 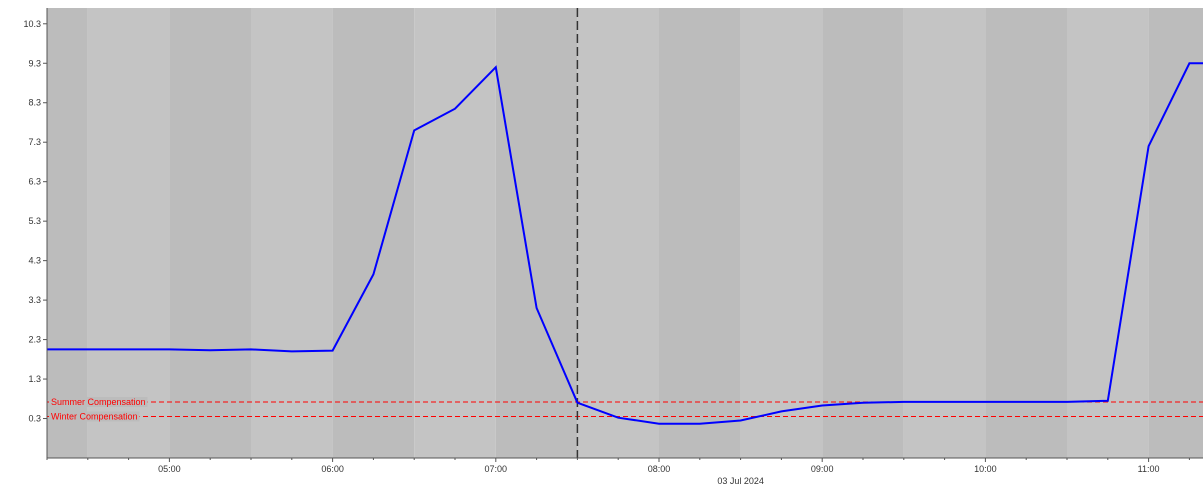 What do you see at coordinates (618, 466) in the screenshot?
I see `x-axis-ticks: 05:00 06:00 07:00 08:00 09:00 10:00 11:00` at bounding box center [618, 466].